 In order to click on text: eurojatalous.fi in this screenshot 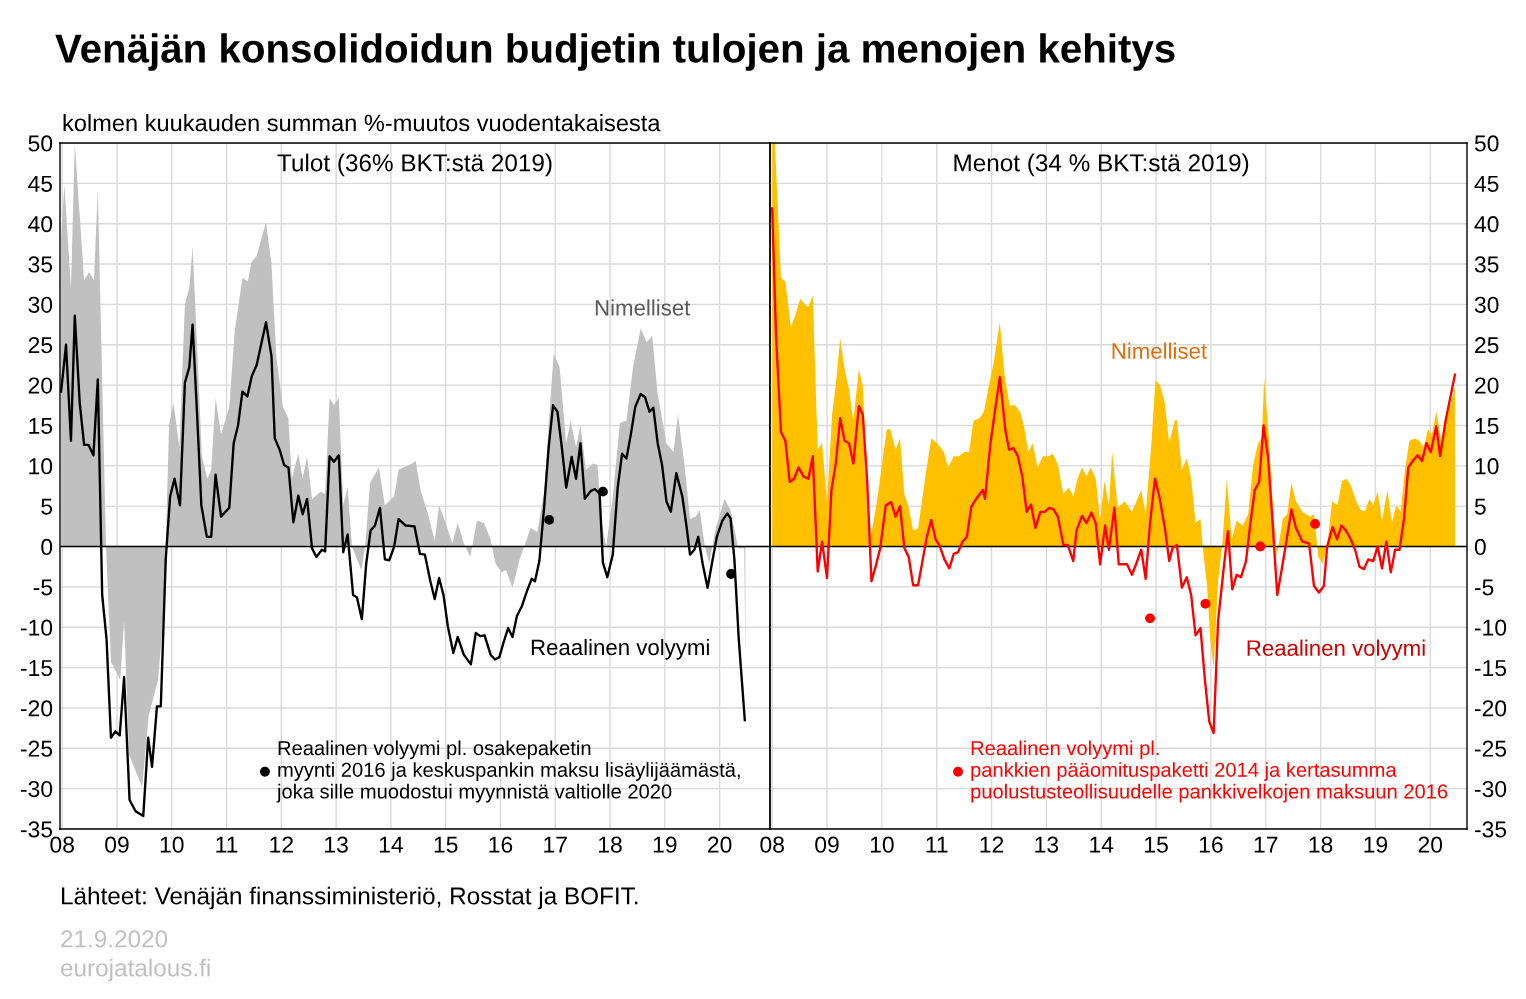, I will do `click(135, 970)`.